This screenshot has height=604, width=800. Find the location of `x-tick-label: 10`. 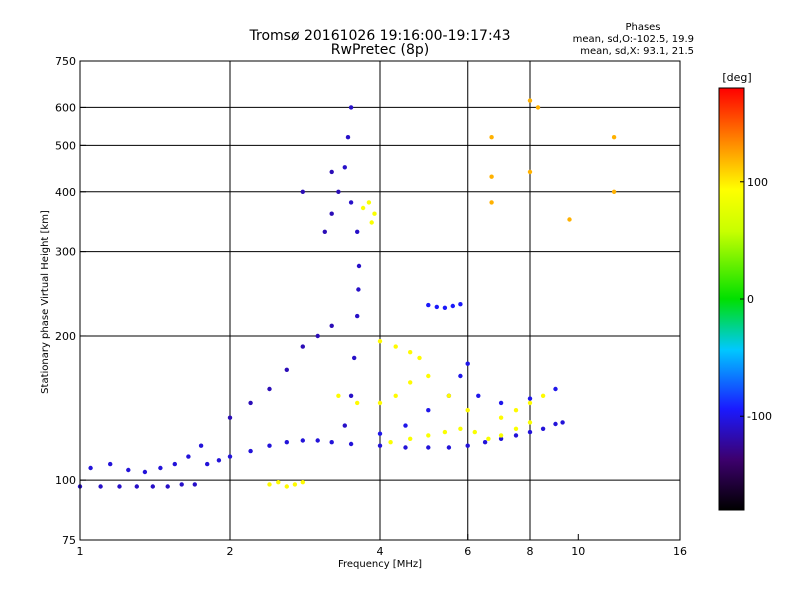

x-tick-label: 10 is located at coordinates (578, 551).